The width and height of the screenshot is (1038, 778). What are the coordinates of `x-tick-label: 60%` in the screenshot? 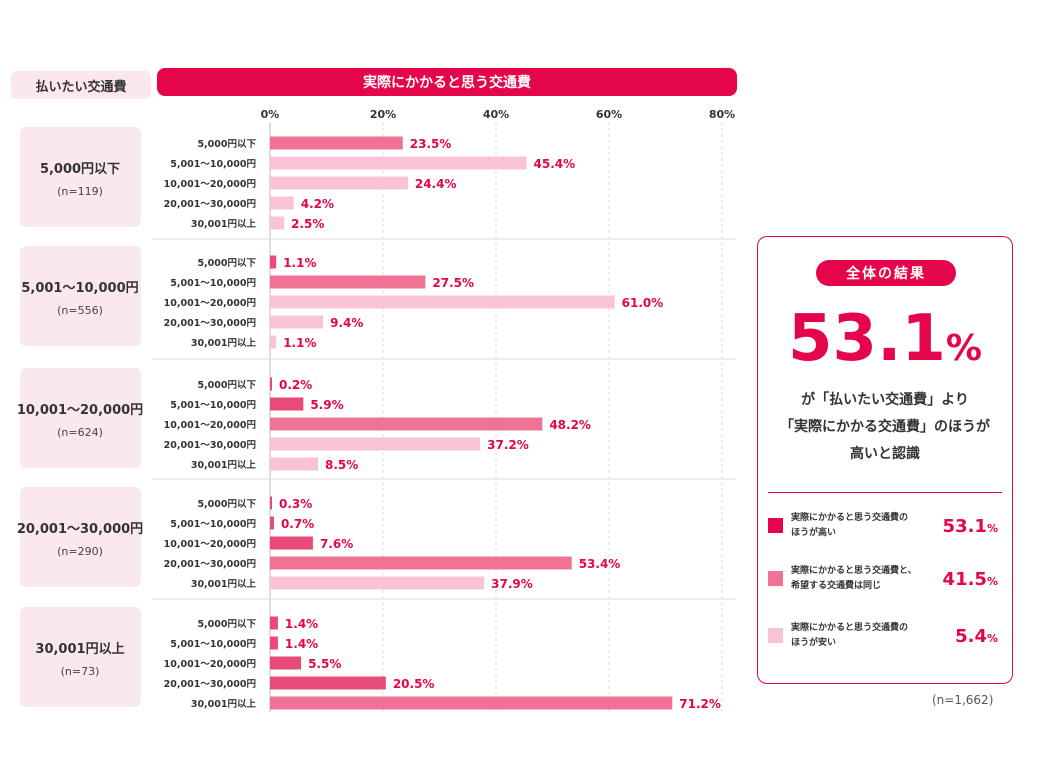 It's located at (609, 114).